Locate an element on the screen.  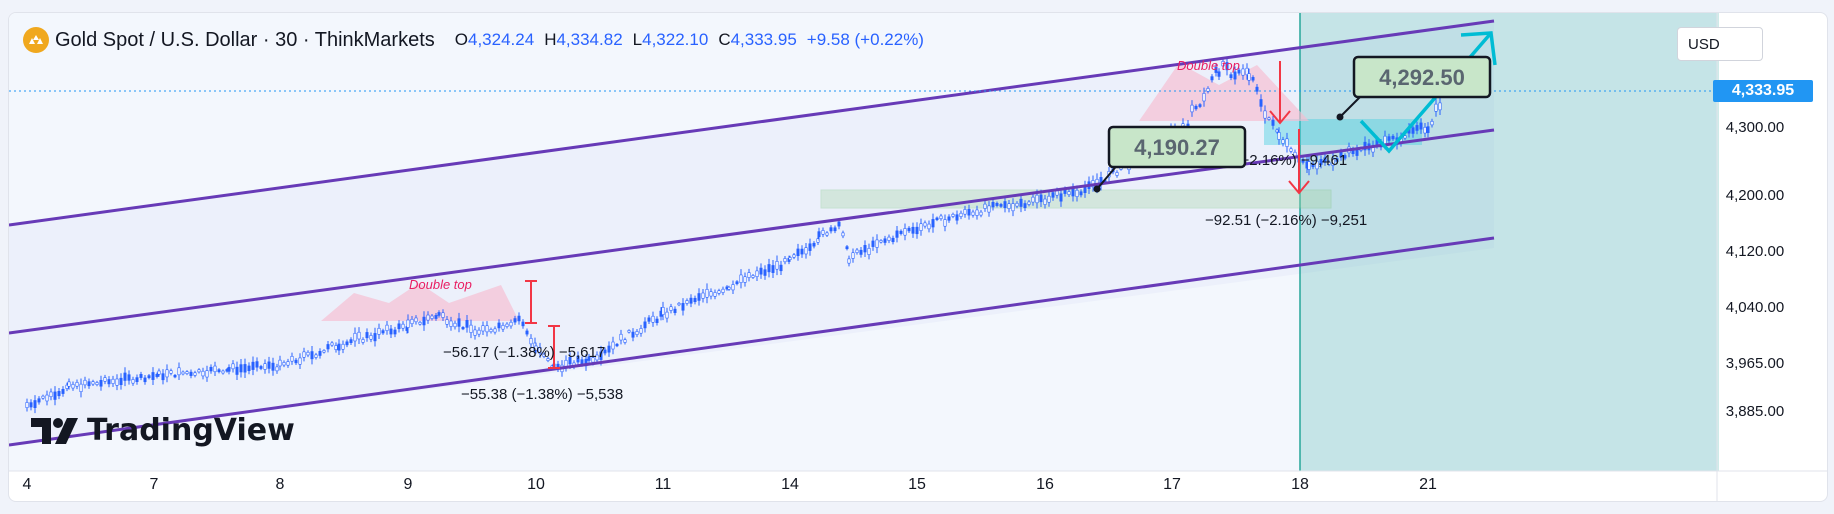
currency-selector: USD is located at coordinates (1720, 44).